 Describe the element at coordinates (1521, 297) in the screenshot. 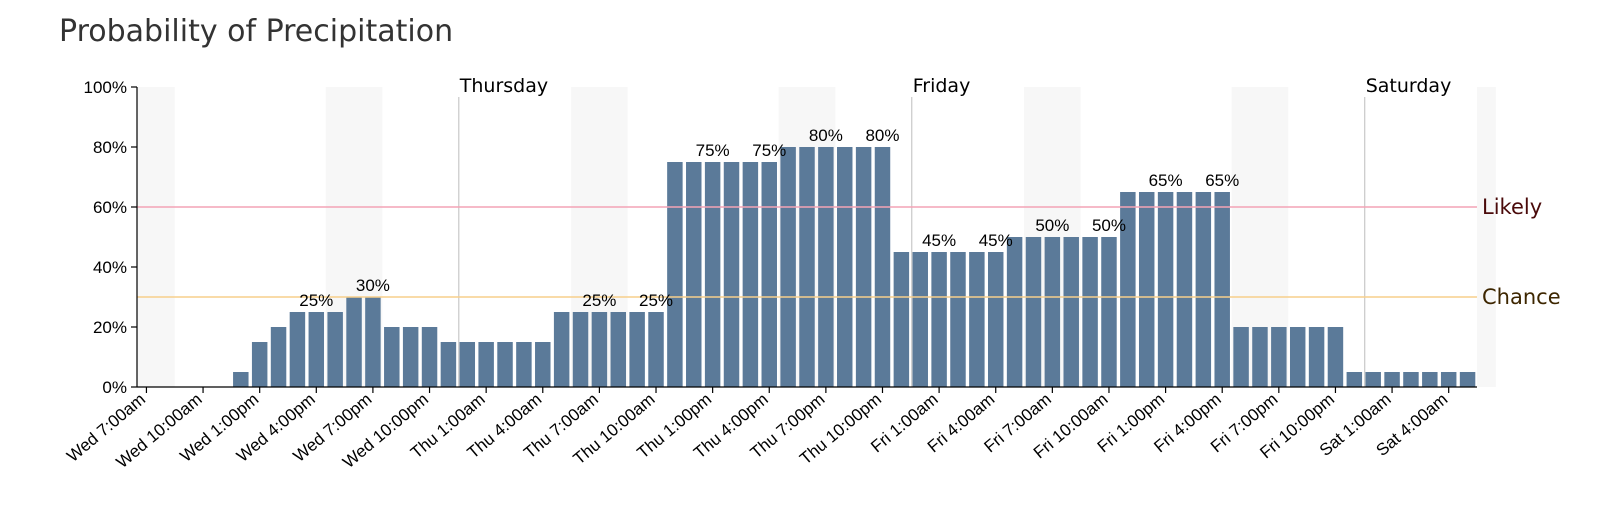

I see `threshold-label: Chance` at that location.